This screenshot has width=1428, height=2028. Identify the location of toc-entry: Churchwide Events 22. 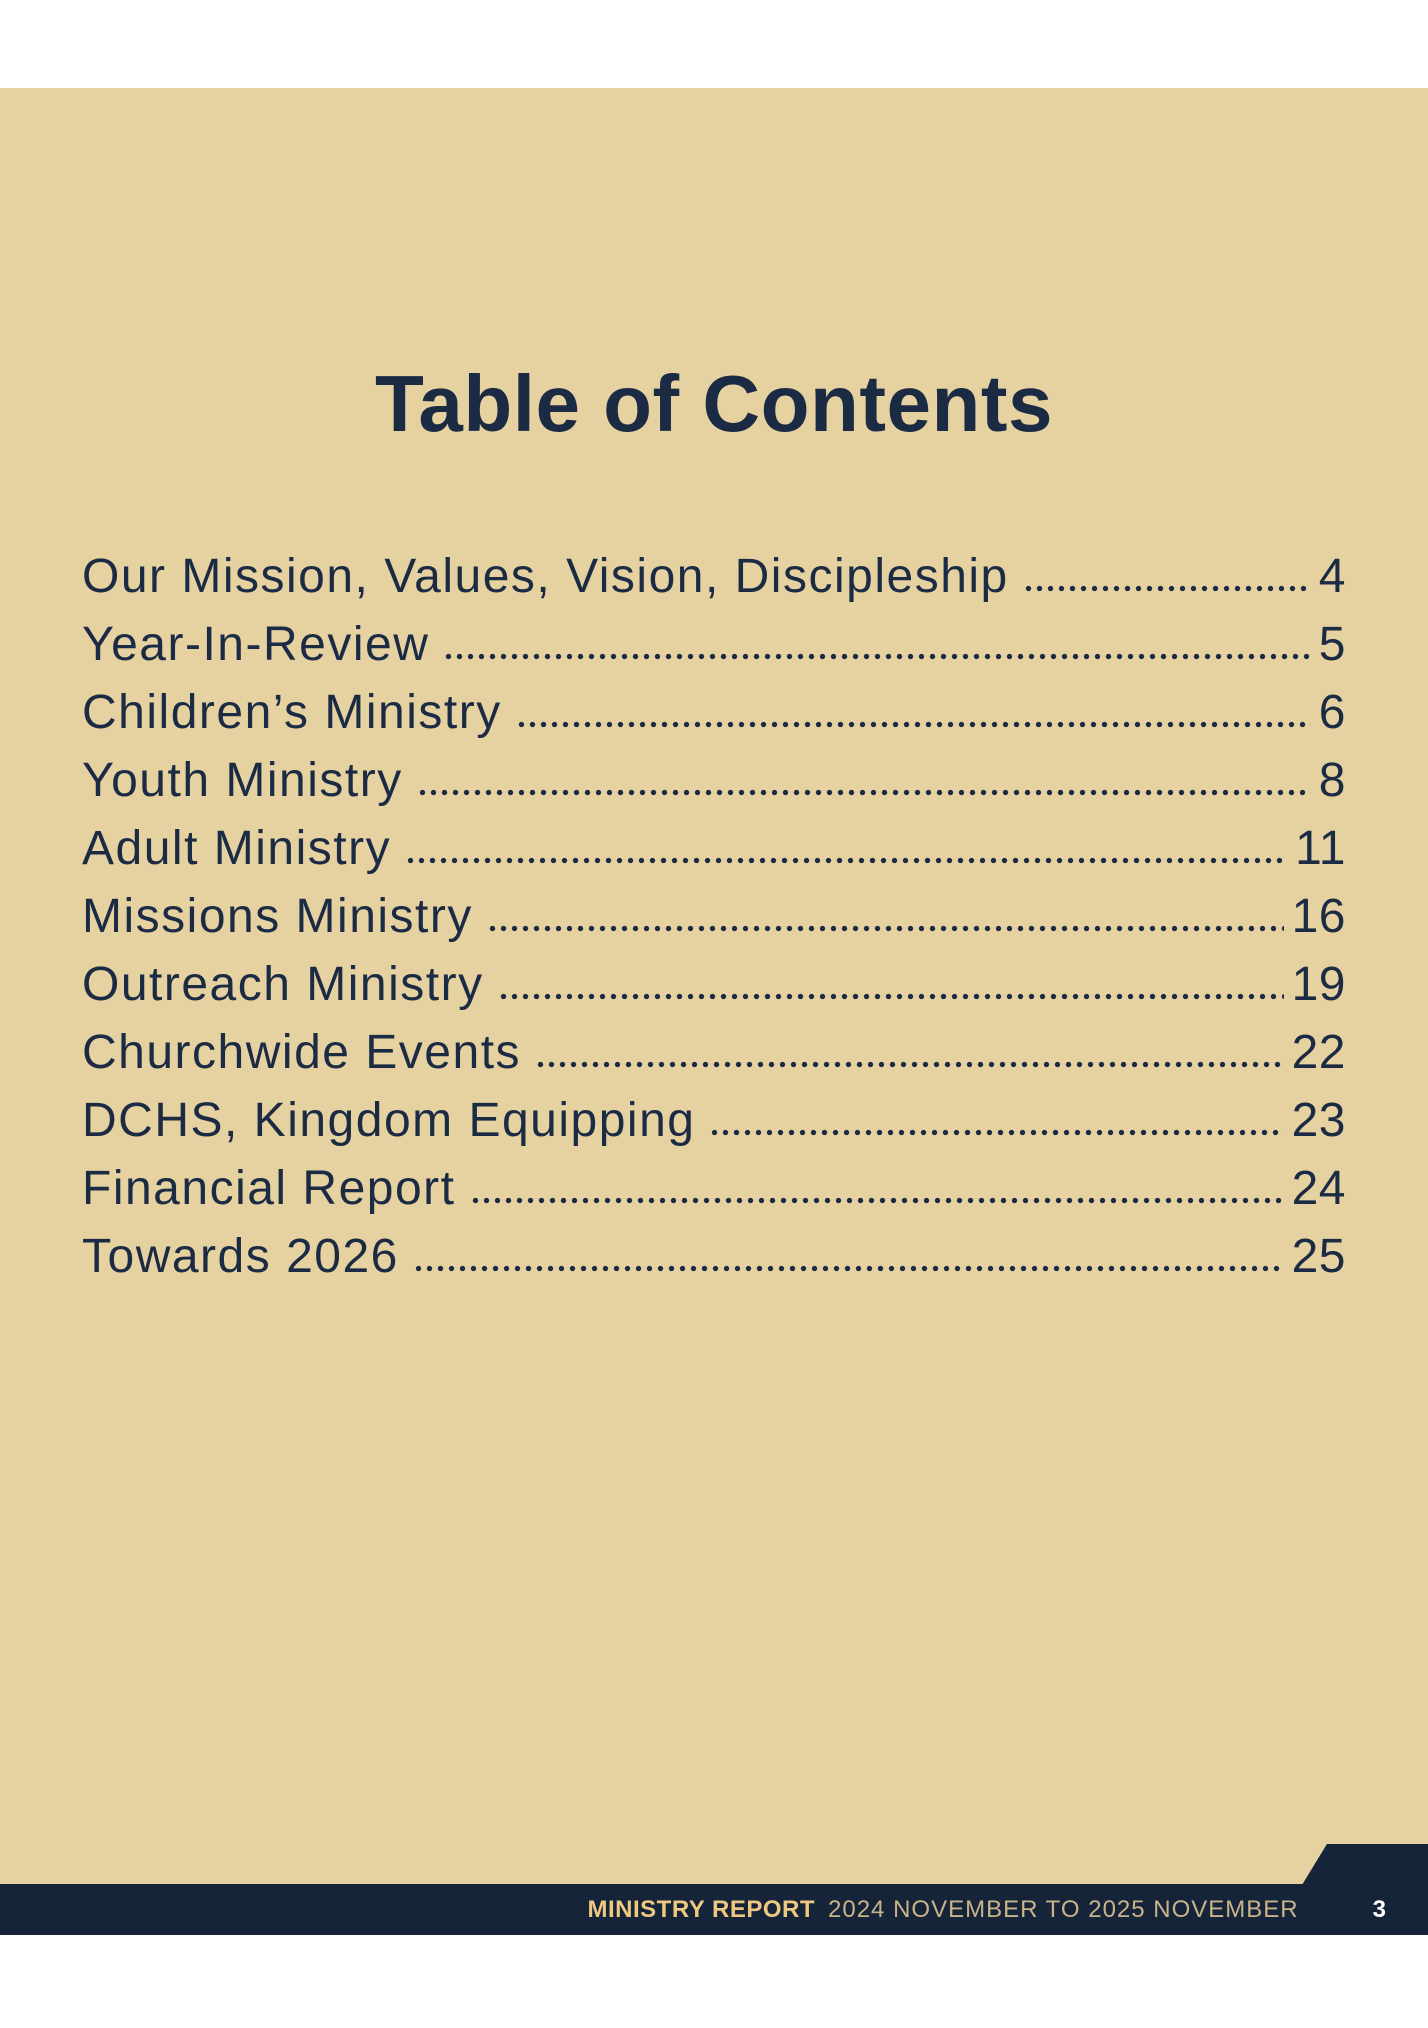
(714, 1053).